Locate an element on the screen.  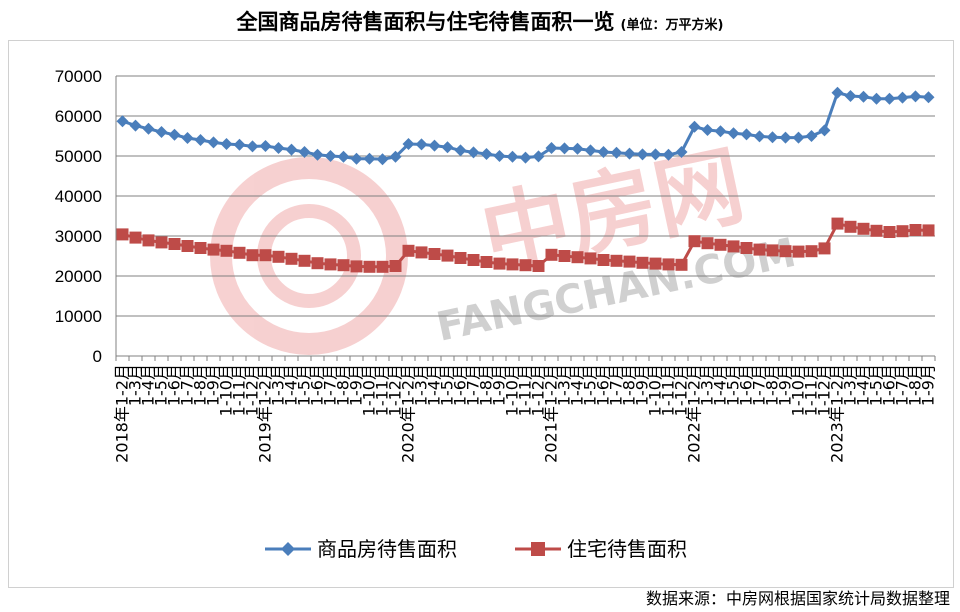
y-tick-label: 40000 is located at coordinates (78, 196).